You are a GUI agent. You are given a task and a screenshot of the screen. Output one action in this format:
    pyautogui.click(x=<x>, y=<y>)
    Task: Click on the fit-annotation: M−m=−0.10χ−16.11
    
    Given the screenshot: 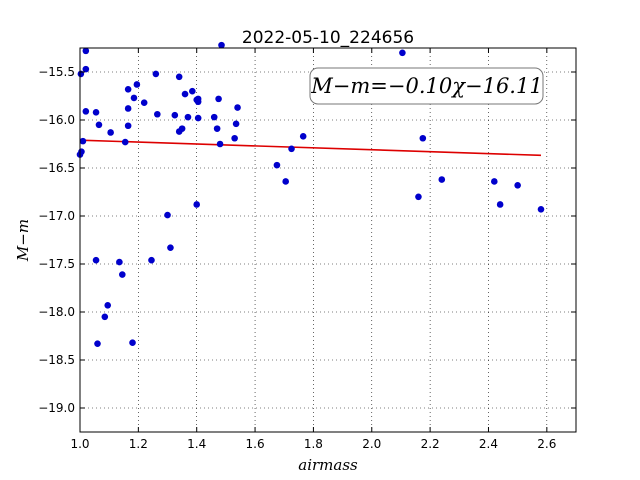 What is the action you would take?
    pyautogui.click(x=426, y=86)
    